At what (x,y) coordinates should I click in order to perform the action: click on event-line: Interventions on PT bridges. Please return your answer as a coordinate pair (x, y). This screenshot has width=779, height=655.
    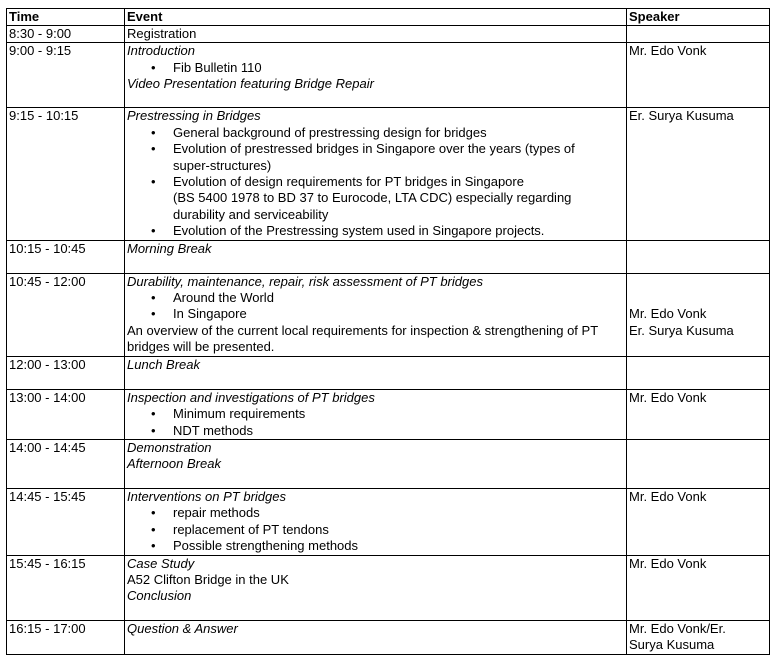
    Looking at the image, I should click on (206, 496).